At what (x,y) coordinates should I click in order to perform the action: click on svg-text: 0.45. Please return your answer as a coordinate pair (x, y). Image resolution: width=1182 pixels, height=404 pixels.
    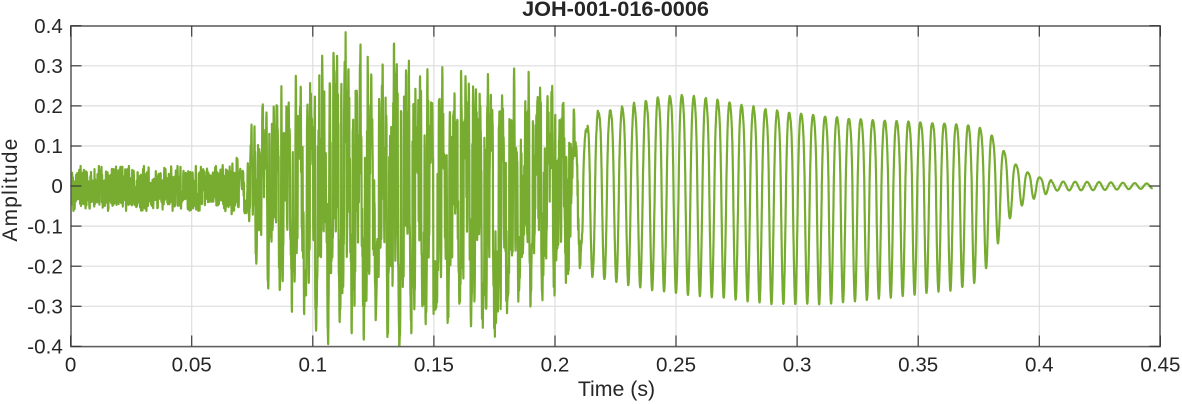
    Looking at the image, I should click on (1160, 364).